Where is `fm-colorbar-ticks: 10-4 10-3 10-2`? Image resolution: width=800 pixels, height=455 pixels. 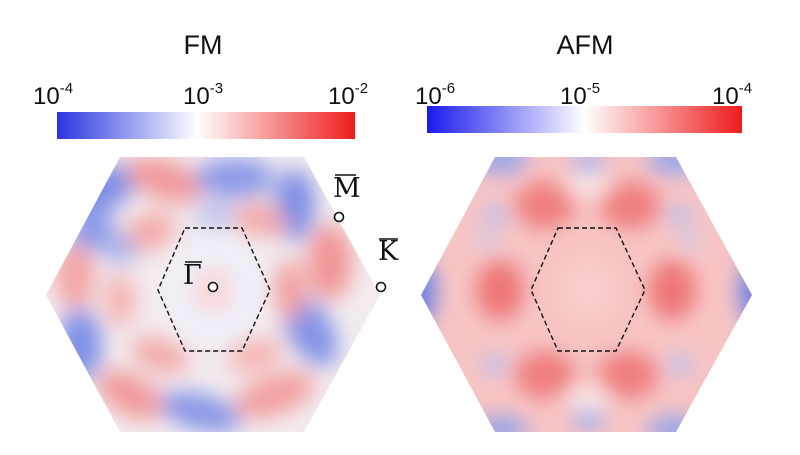
fm-colorbar-ticks: 10-4 10-3 10-2 is located at coordinates (200, 95).